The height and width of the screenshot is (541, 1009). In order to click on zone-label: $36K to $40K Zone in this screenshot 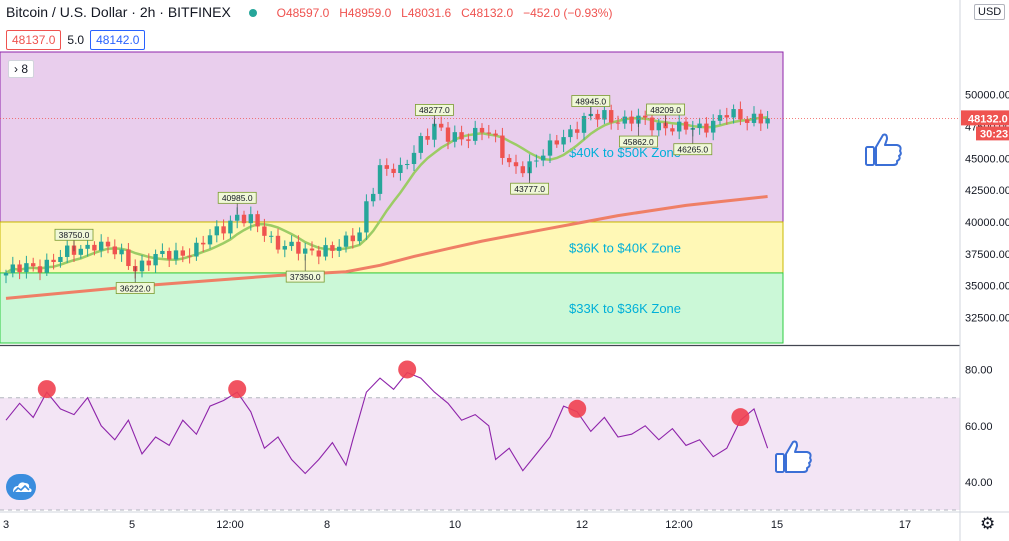, I will do `click(625, 247)`.